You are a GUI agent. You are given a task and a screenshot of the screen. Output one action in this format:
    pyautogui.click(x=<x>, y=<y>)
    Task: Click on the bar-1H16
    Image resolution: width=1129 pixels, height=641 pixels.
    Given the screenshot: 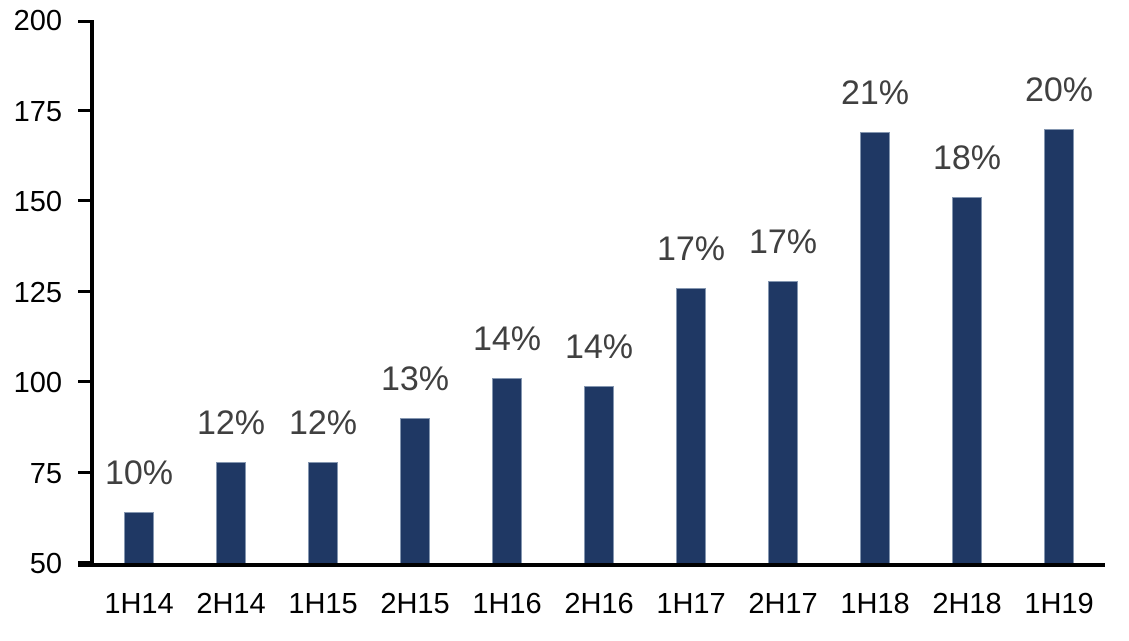 What is the action you would take?
    pyautogui.click(x=507, y=470)
    